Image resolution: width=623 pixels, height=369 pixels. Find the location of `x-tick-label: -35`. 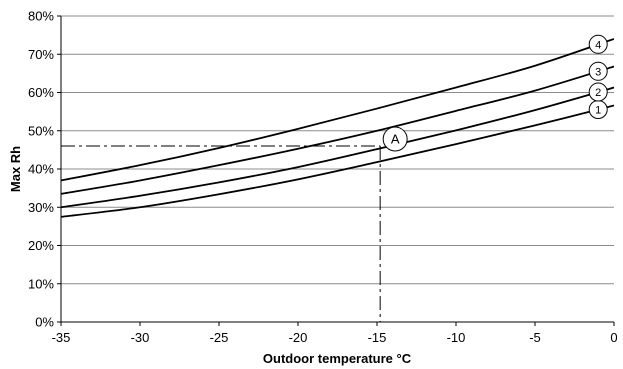

x-tick-label: -35 is located at coordinates (61, 337).